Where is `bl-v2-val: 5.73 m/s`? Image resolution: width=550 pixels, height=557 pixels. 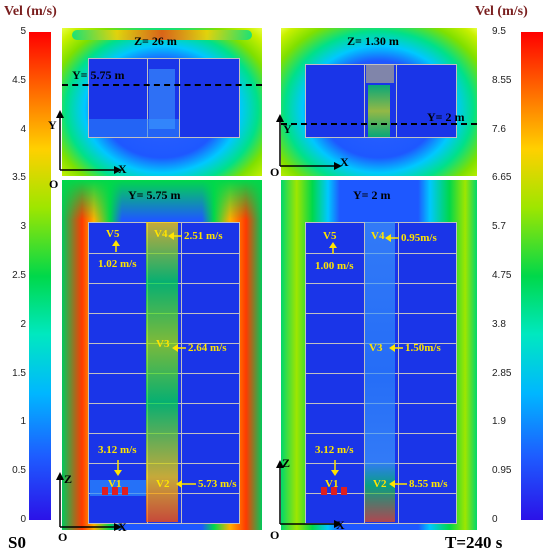 bl-v2-val: 5.73 m/s is located at coordinates (217, 484).